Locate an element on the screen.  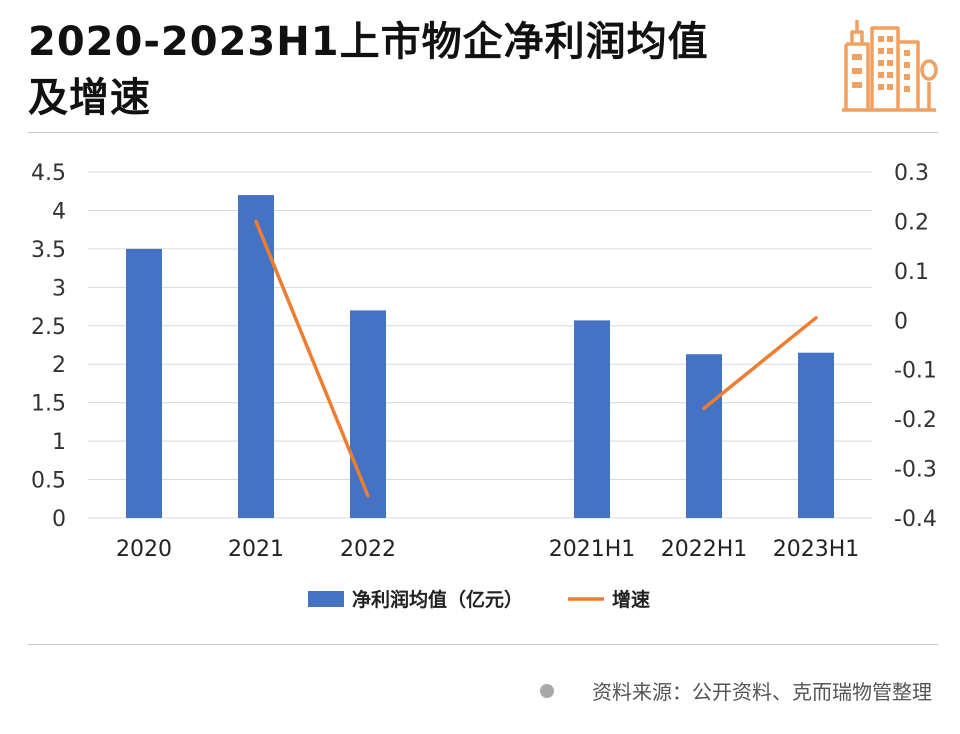
legend: 净利润均值（亿元） 增速 is located at coordinates (479, 599).